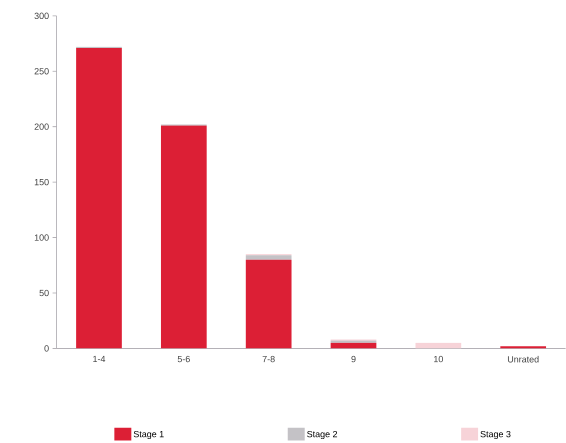  What do you see at coordinates (438, 359) in the screenshot?
I see `x-tick-label: 10` at bounding box center [438, 359].